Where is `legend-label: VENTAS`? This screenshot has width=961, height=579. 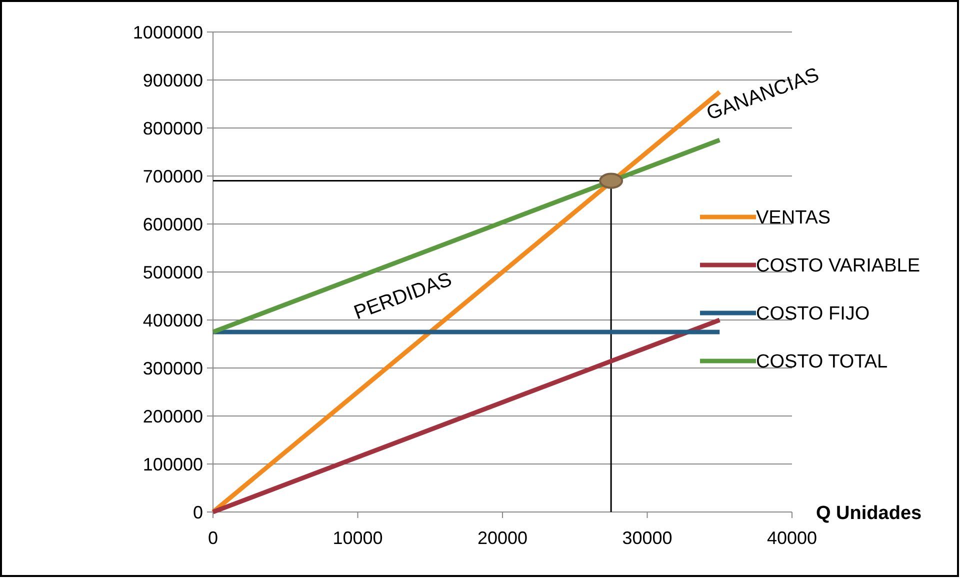
legend-label: VENTAS is located at coordinates (793, 218).